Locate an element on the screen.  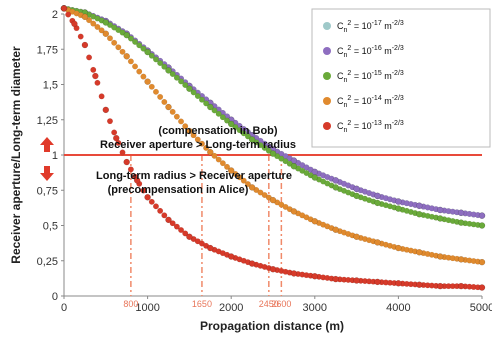
marker-label: 1650 is located at coordinates (202, 304).